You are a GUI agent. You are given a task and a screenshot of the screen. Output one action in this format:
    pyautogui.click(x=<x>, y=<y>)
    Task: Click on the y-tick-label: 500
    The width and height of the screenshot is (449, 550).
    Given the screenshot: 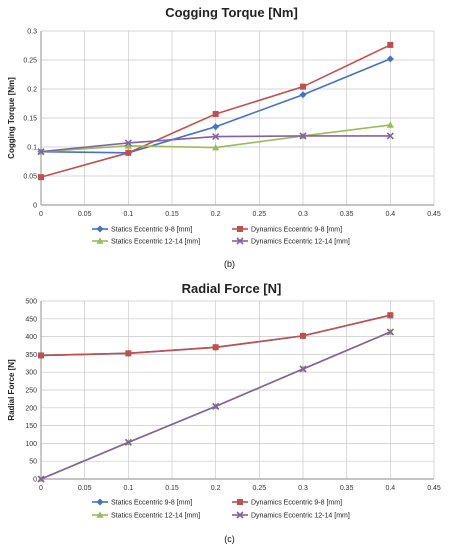 What is the action you would take?
    pyautogui.click(x=31, y=302)
    